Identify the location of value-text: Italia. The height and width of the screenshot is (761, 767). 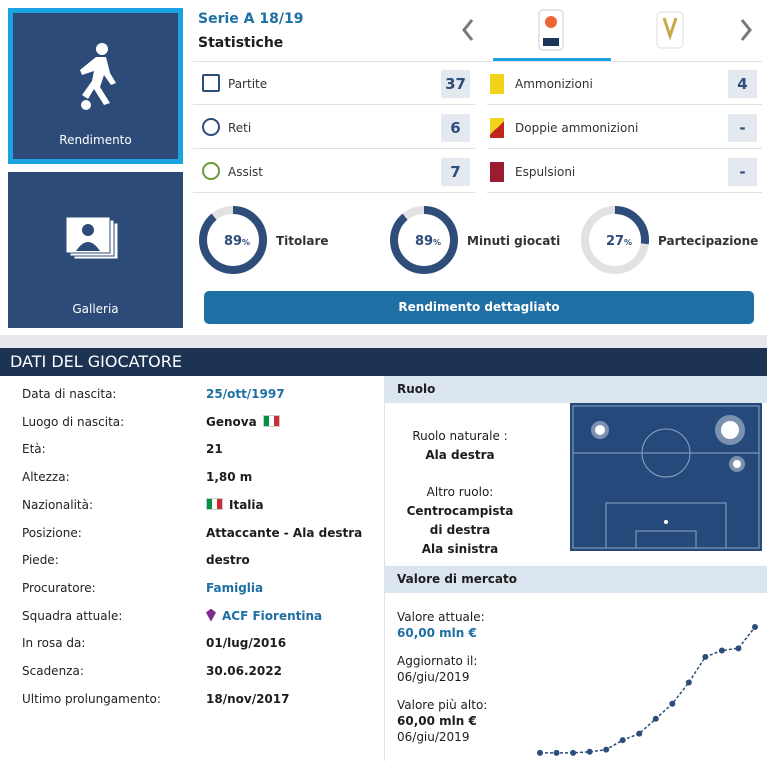
(246, 504).